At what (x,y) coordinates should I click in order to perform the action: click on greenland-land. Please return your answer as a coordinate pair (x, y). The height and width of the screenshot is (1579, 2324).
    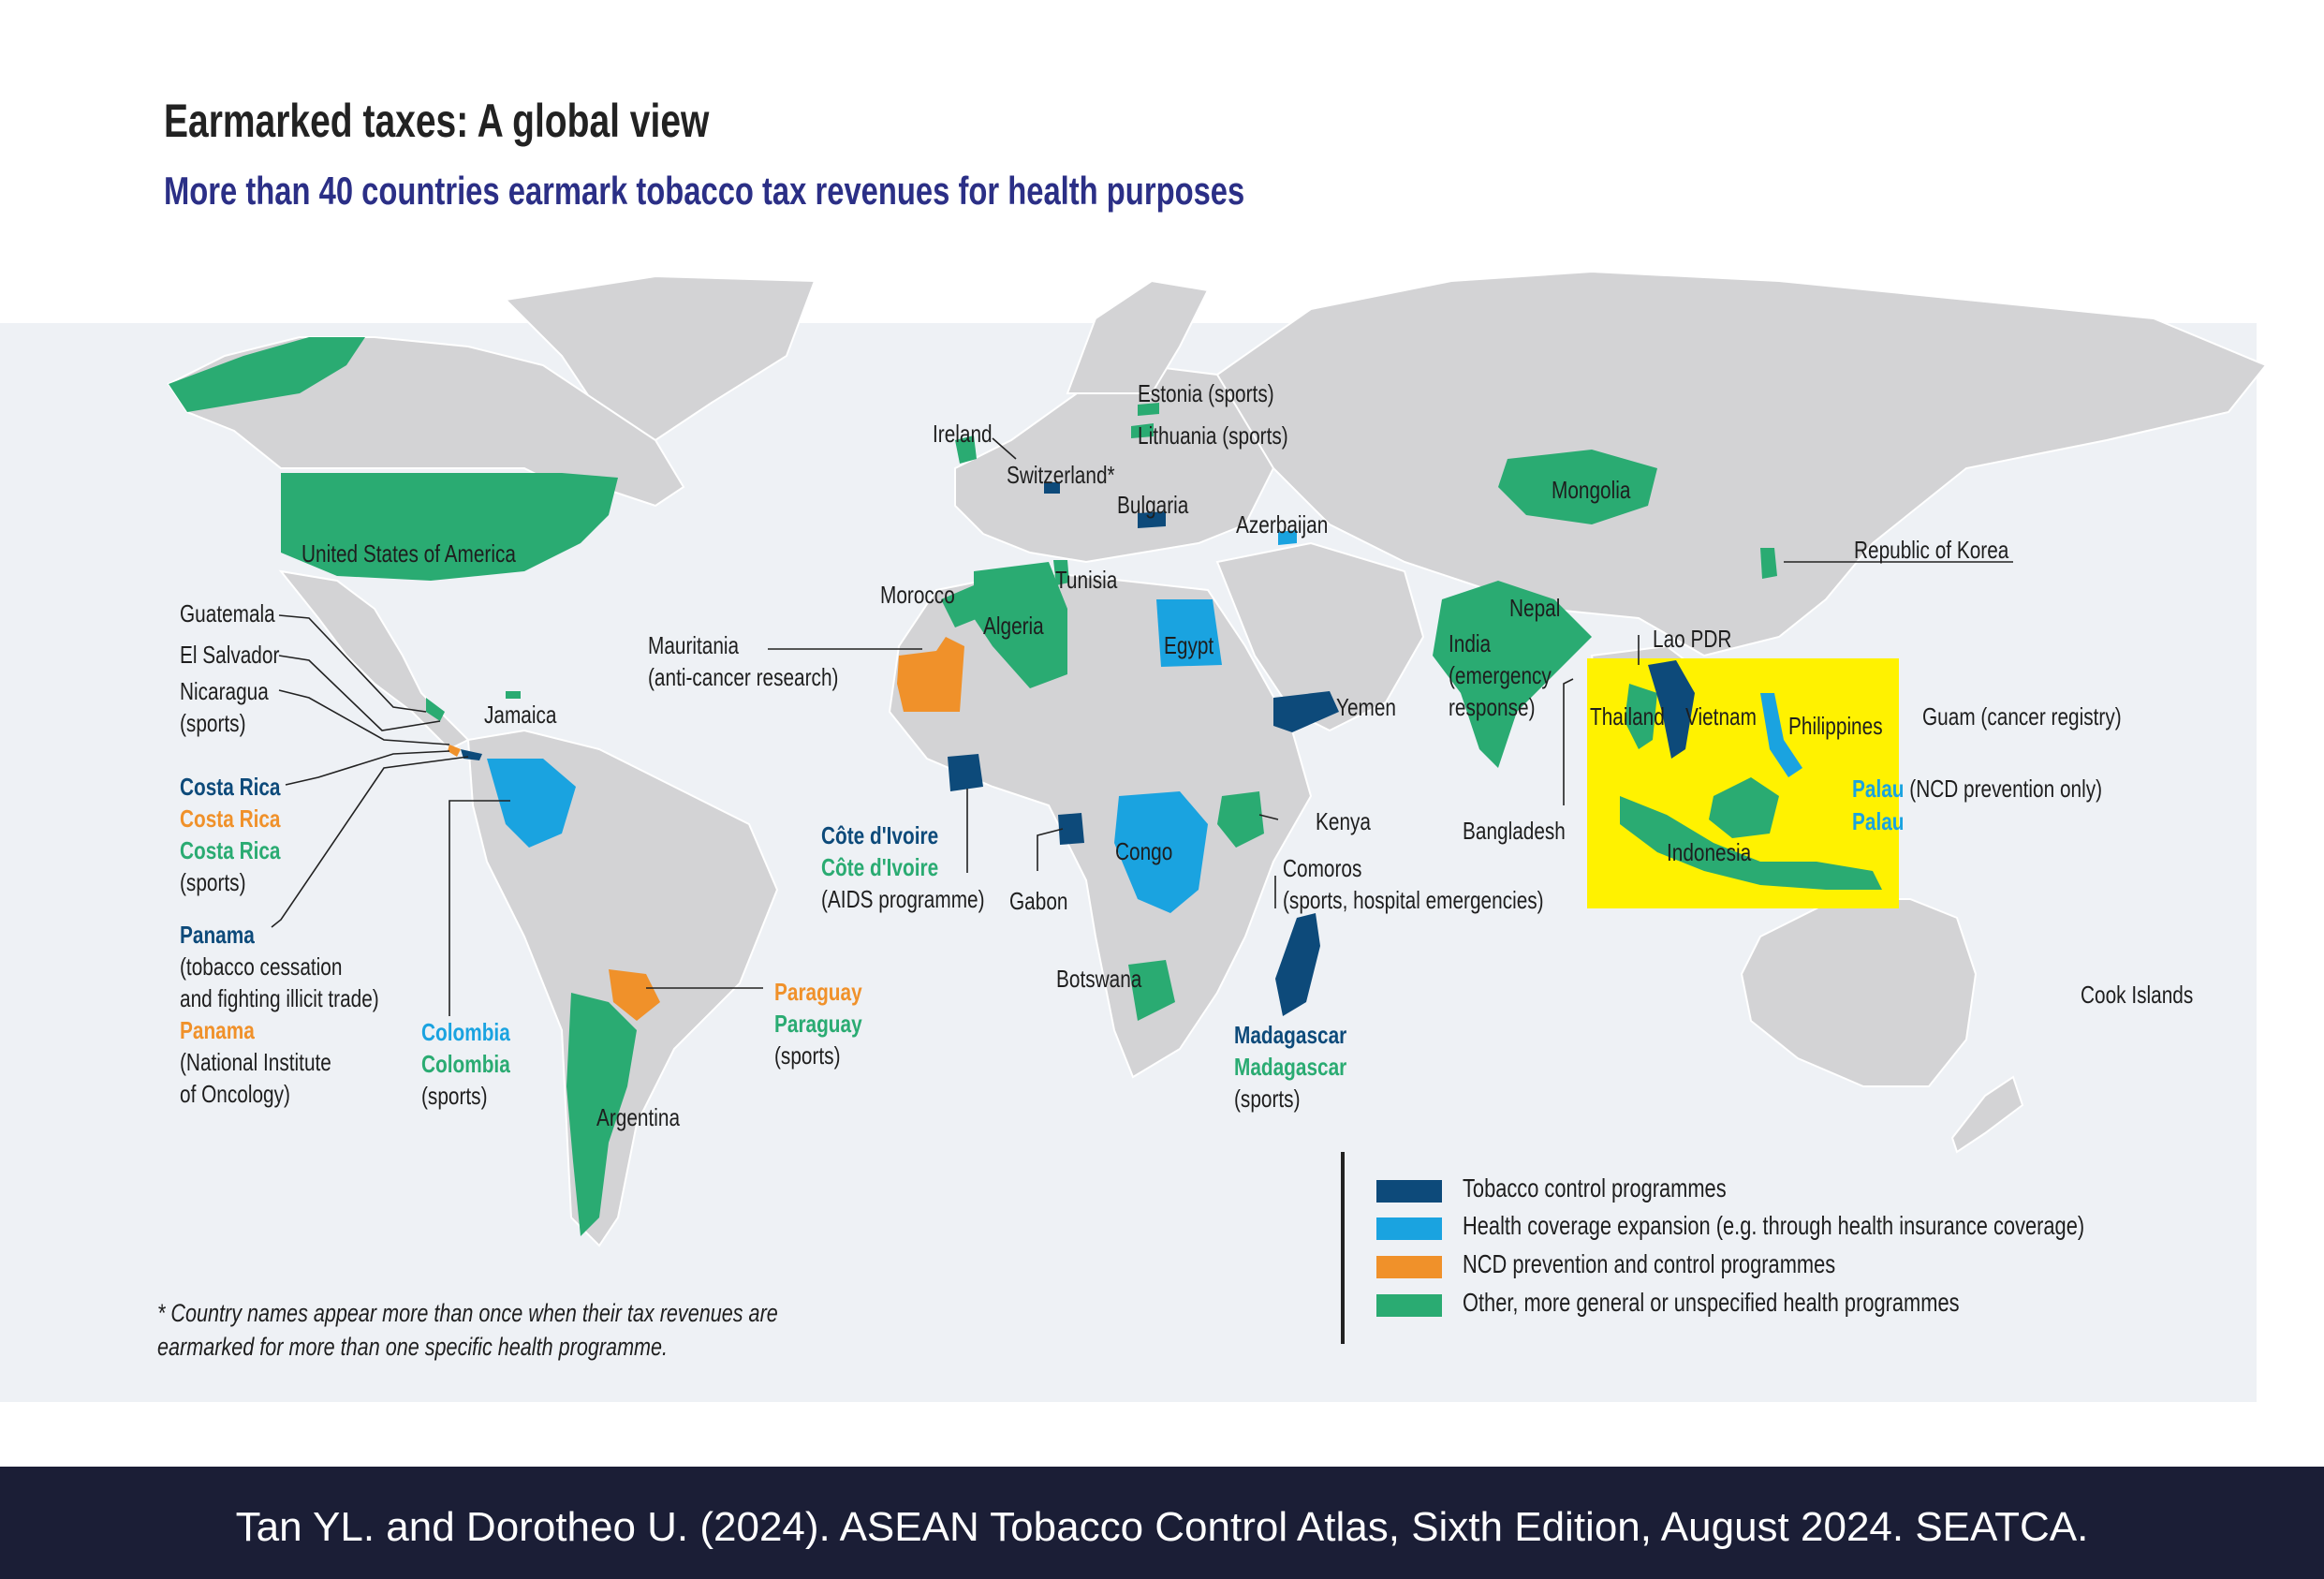
    Looking at the image, I should click on (659, 358).